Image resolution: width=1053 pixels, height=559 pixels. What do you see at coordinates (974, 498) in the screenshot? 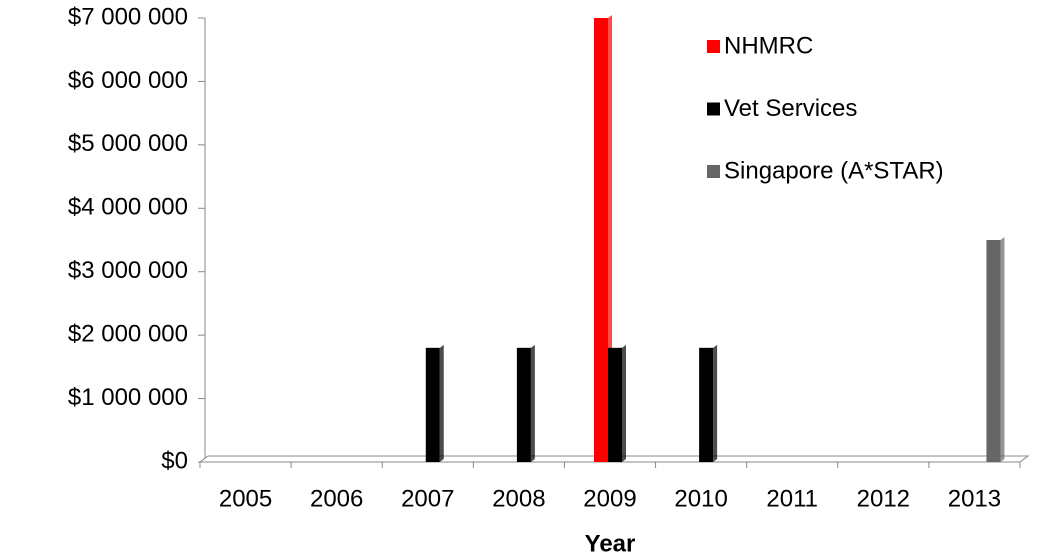
I see `x-tick-label: 2013` at bounding box center [974, 498].